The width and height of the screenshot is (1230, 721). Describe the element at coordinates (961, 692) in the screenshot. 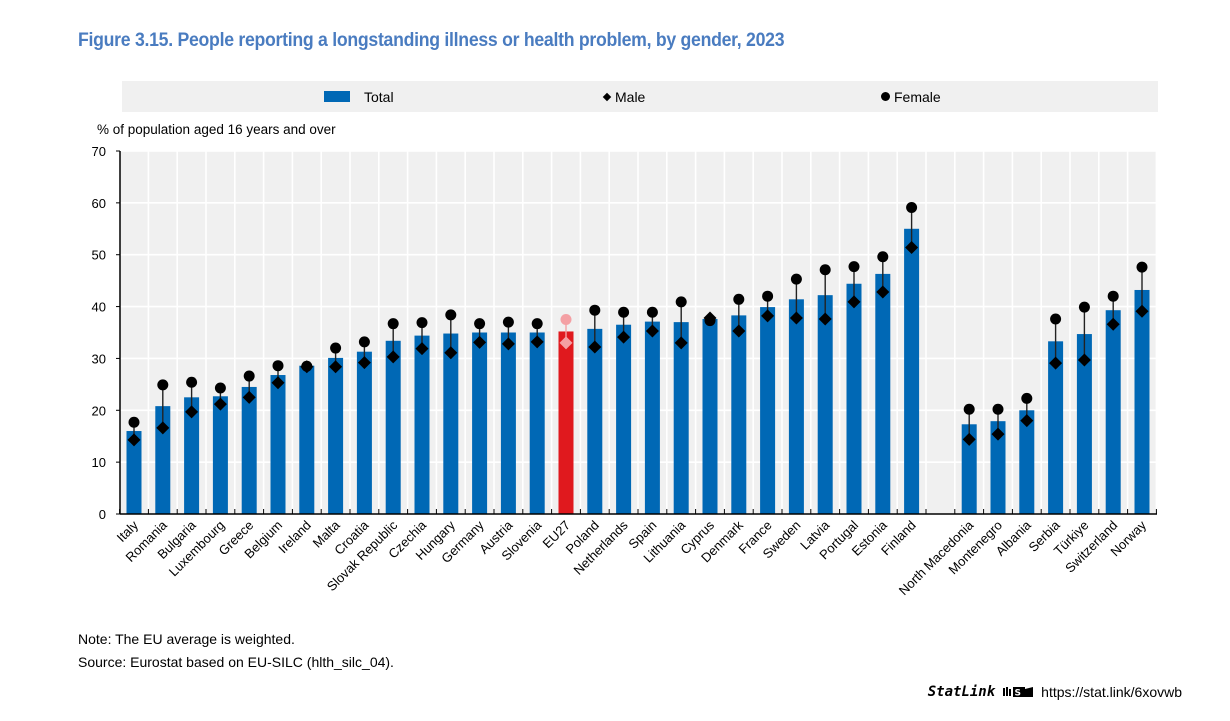

I see `statlink-brand: StatLink` at that location.